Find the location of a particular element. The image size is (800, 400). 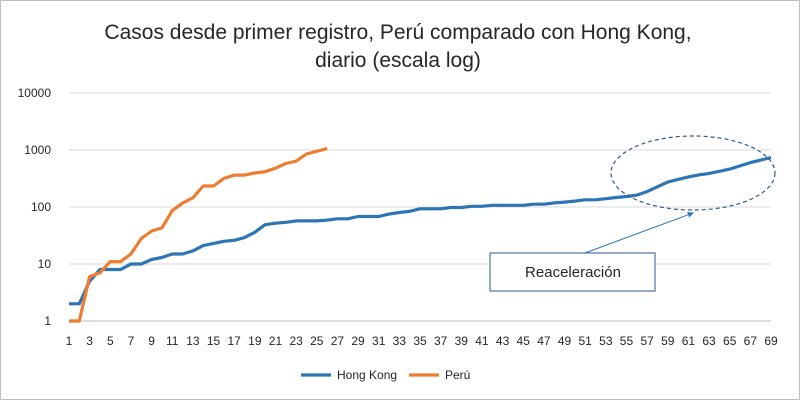

y-axis-ticks: 1 10 100 1000 10000 is located at coordinates (35, 207).